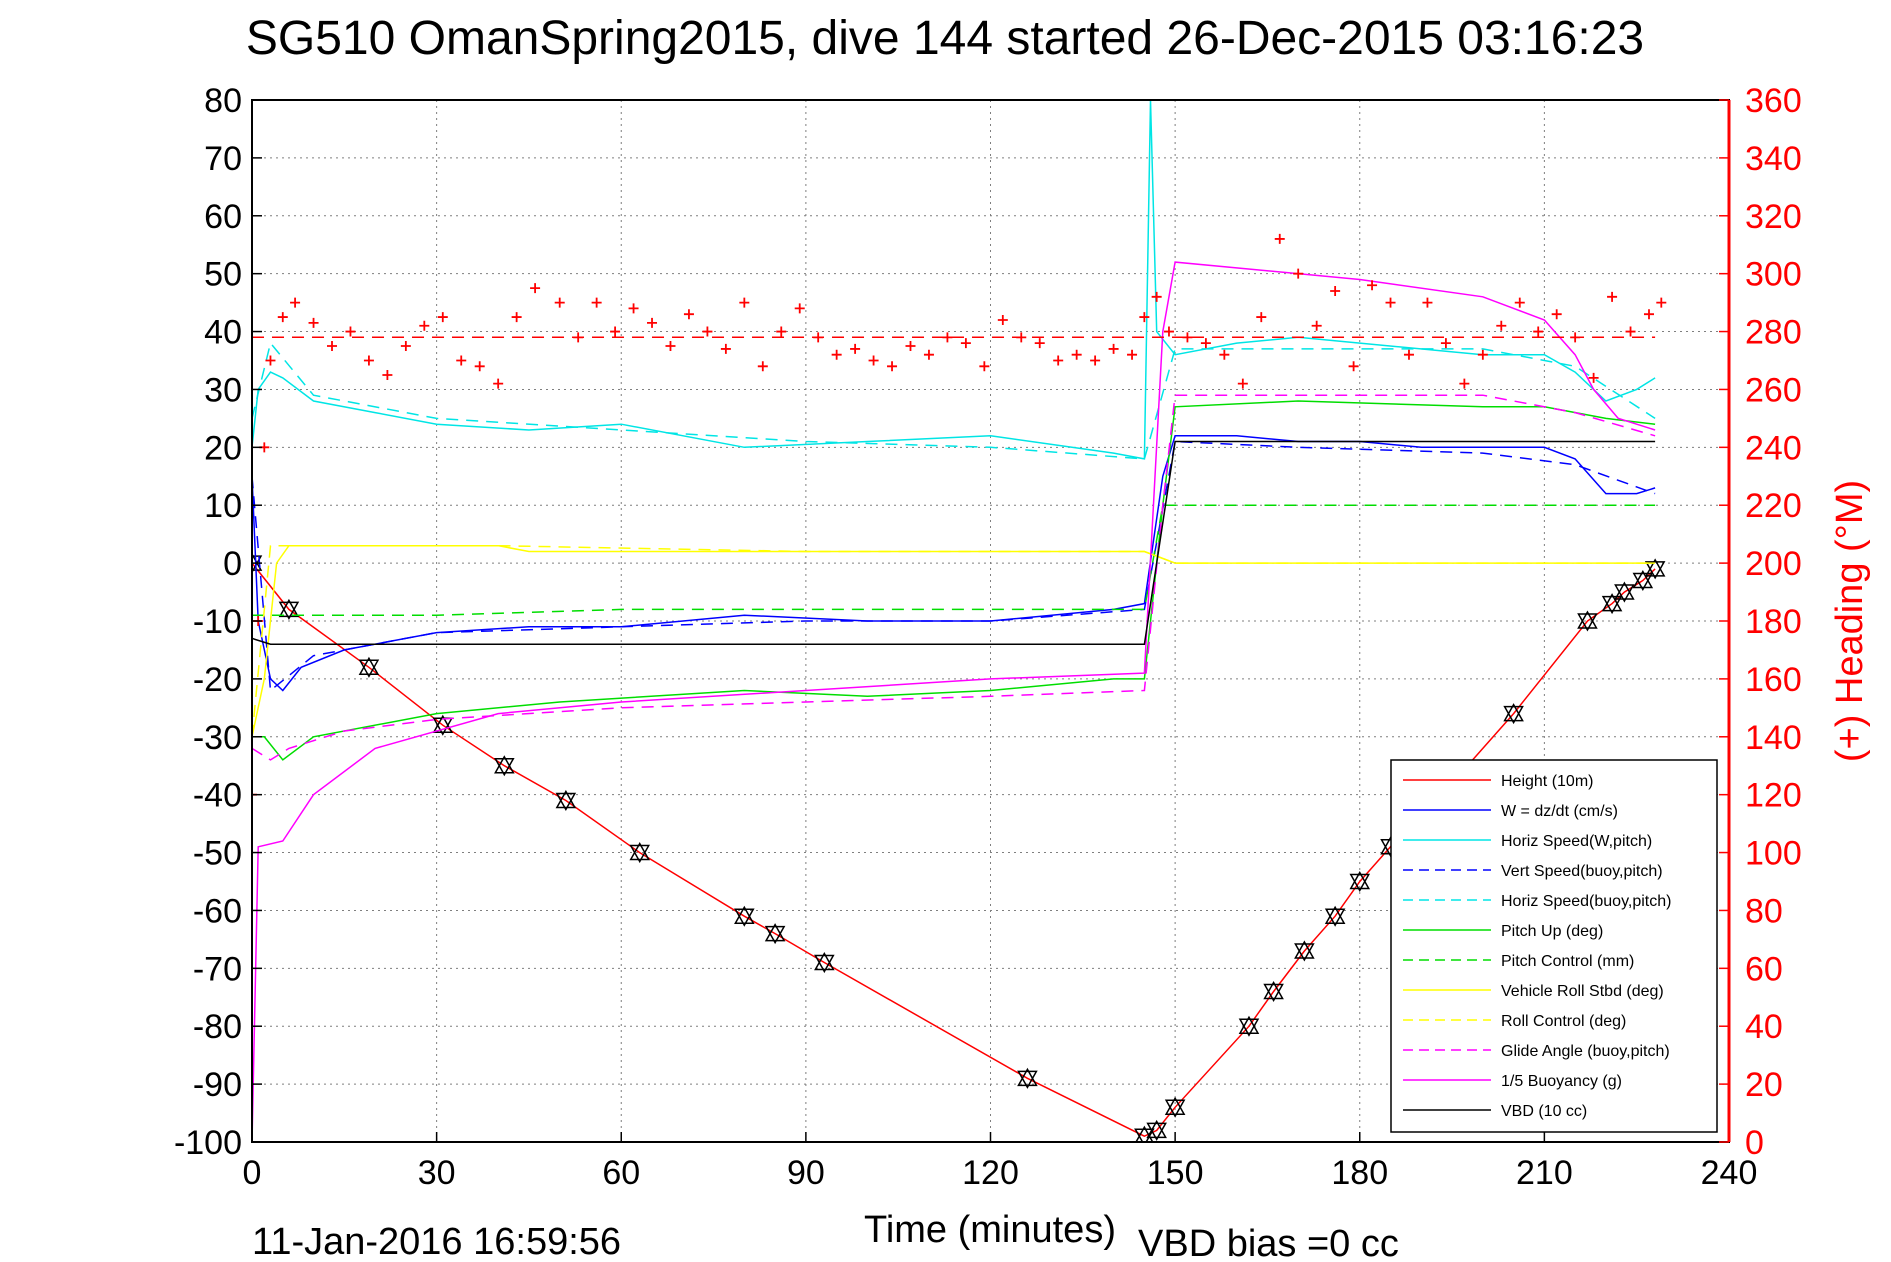  I want to click on y-tick-label: -30, so click(217, 738).